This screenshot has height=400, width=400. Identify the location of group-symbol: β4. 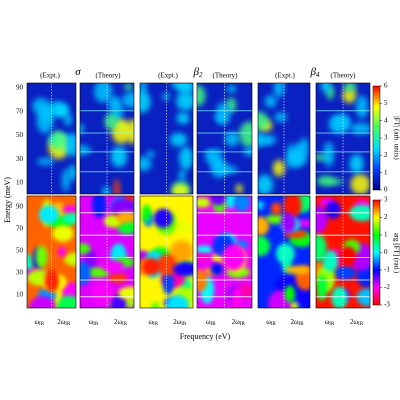
(315, 72).